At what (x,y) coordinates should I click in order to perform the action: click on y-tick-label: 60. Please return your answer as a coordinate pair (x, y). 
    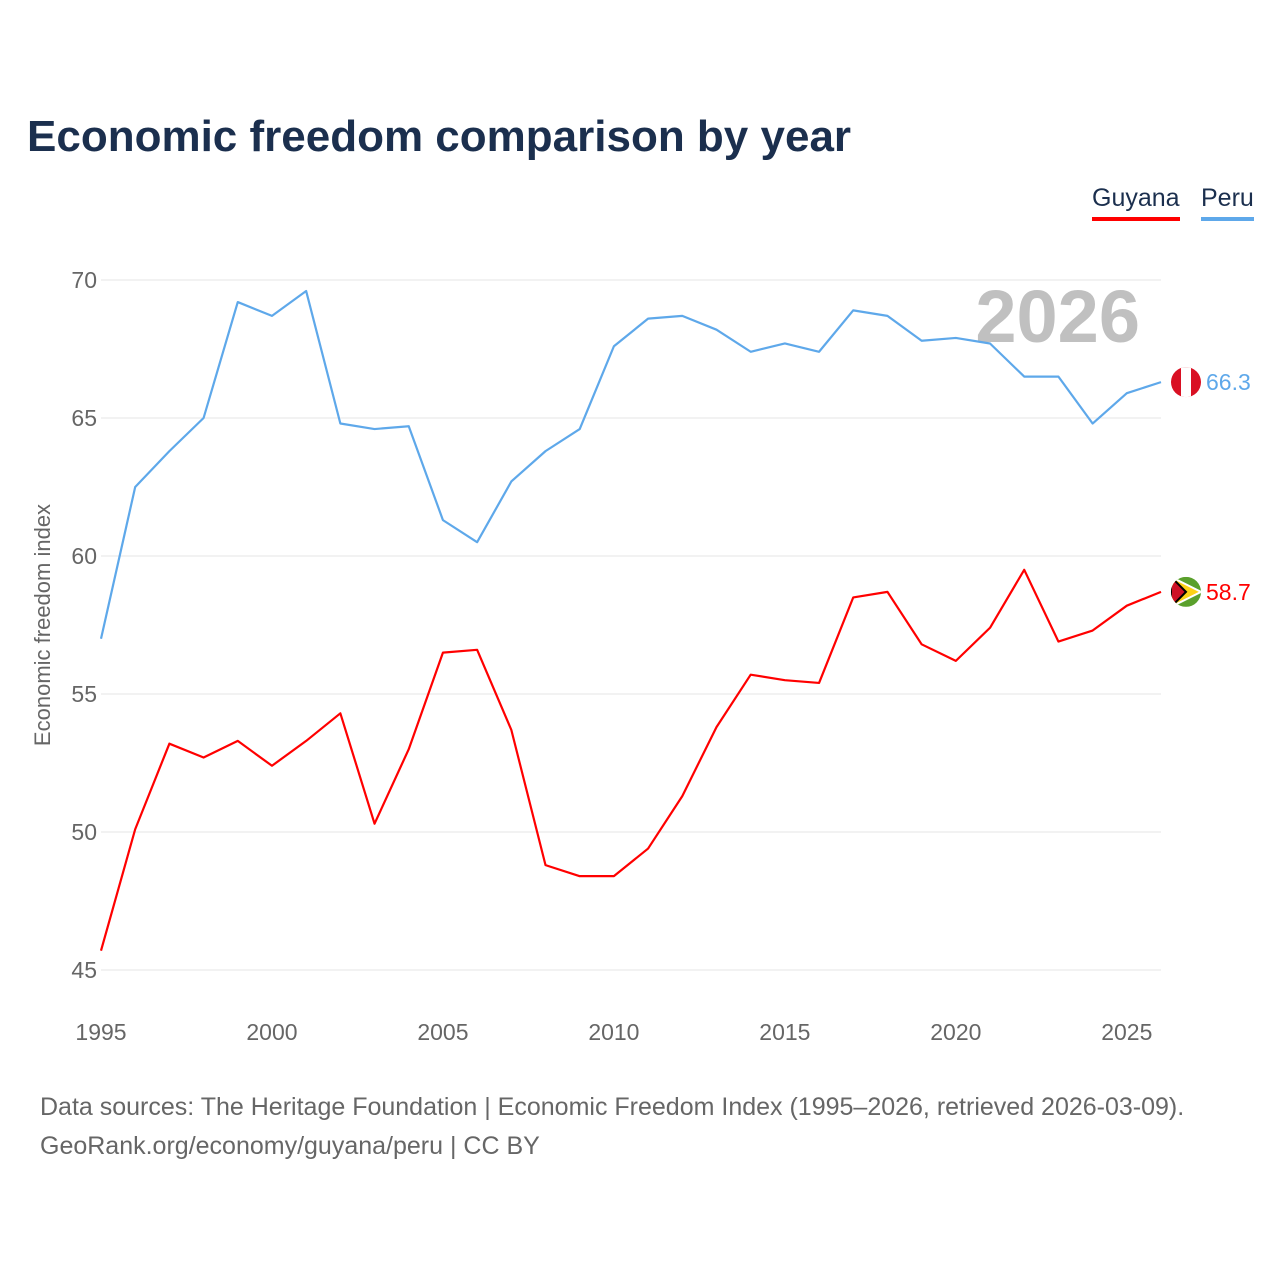
    Looking at the image, I should click on (84, 556).